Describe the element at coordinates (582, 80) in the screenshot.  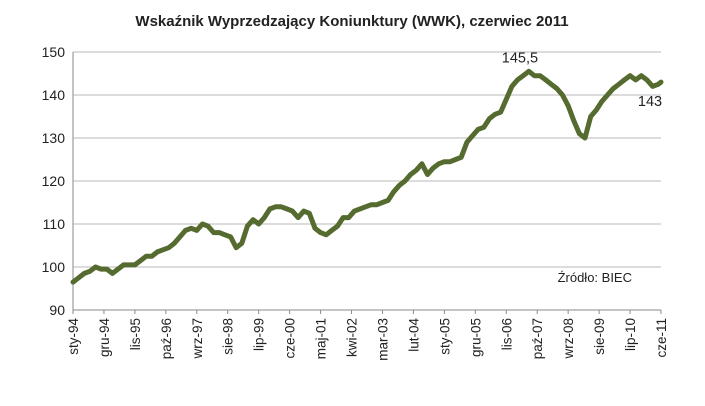
I see `annotations: 145,5 143` at that location.